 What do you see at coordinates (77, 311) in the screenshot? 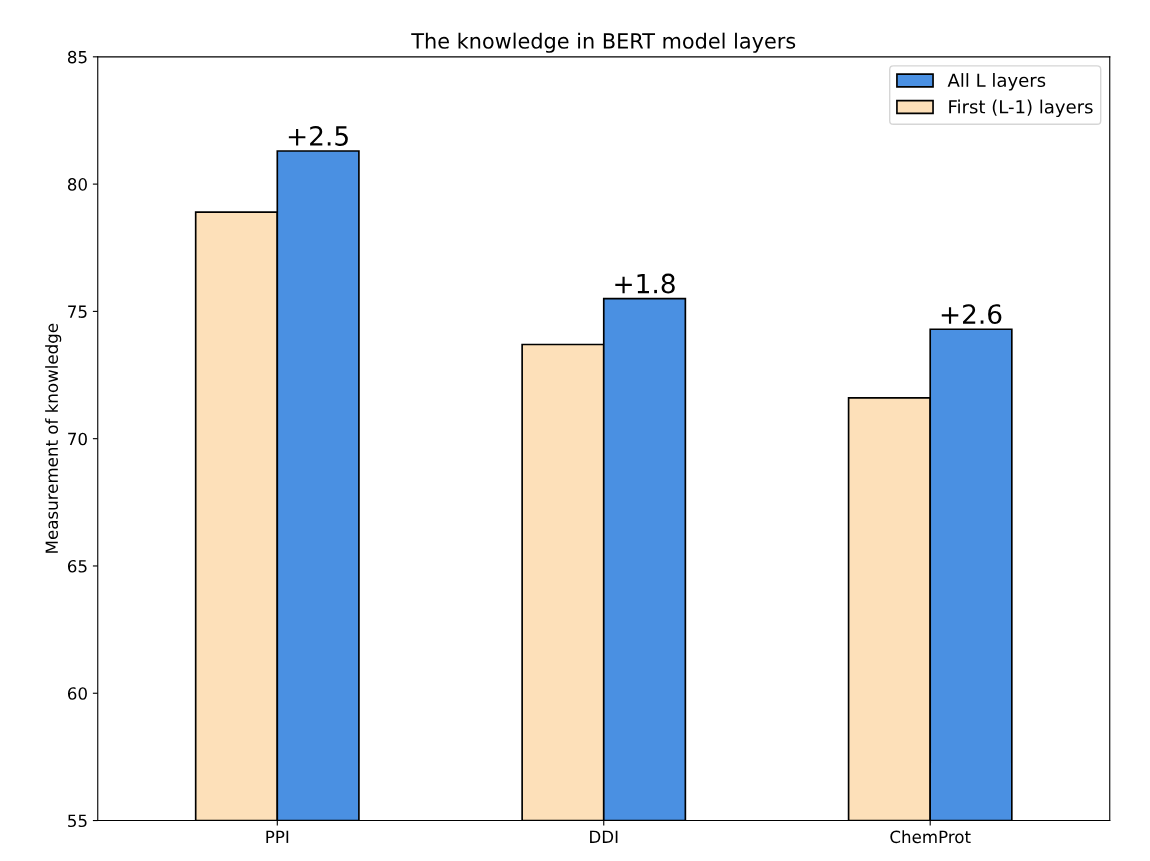
I see `y-tick-label: 75` at bounding box center [77, 311].